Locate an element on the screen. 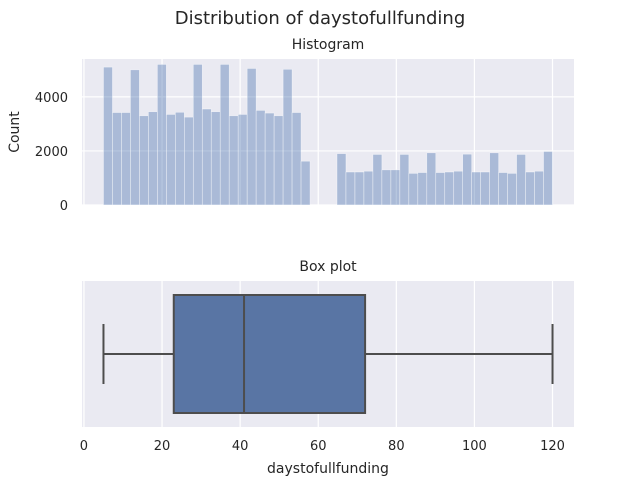 Image resolution: width=640 pixels, height=480 pixels. histogram-y-tick-label: 0 is located at coordinates (64, 206).